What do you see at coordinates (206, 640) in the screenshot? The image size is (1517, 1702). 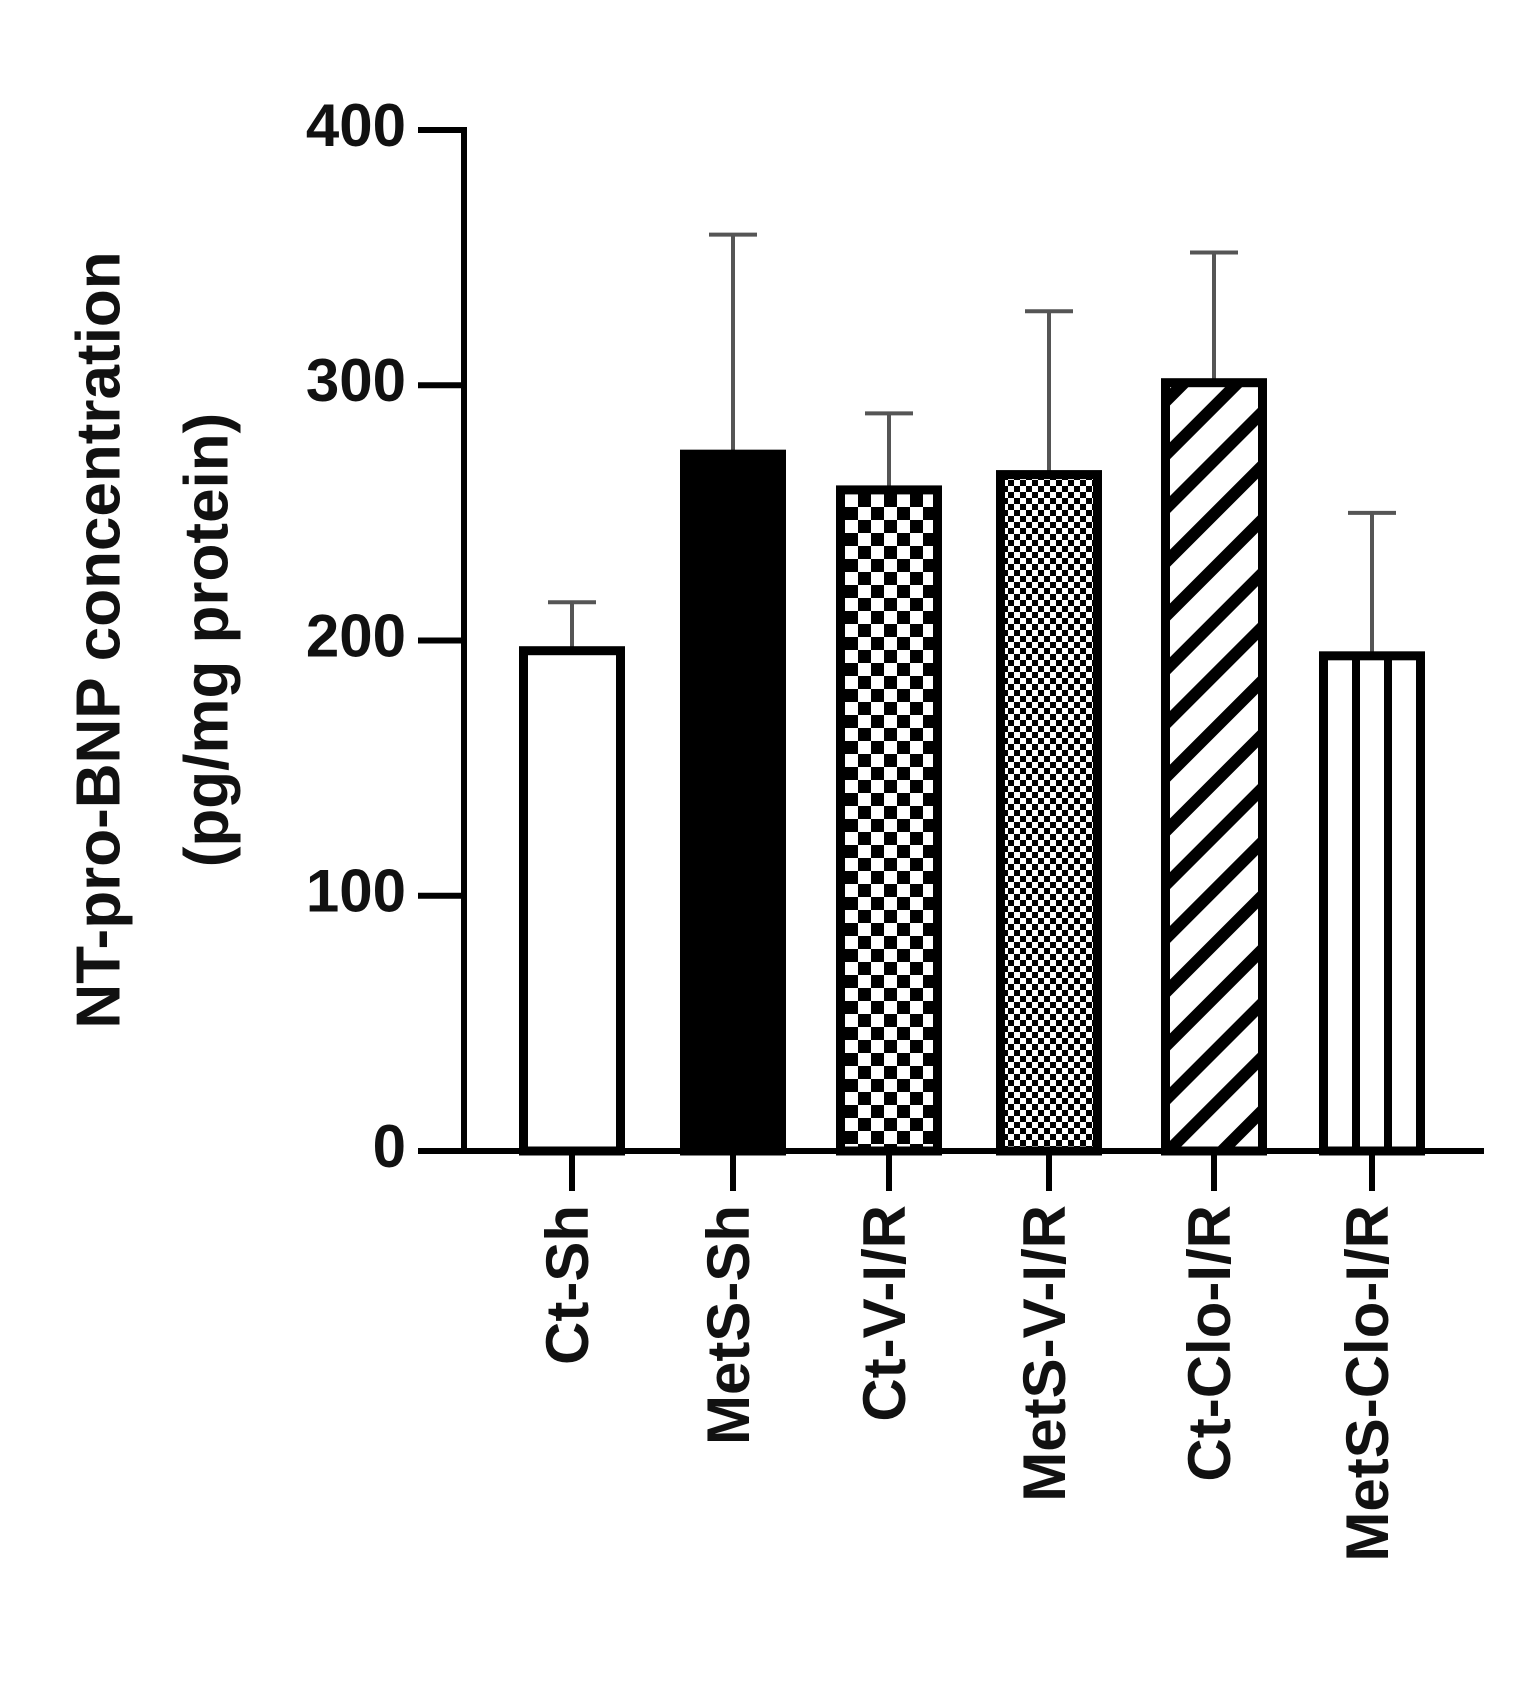 I see `y-axis-title: (pg/mg protein)` at bounding box center [206, 640].